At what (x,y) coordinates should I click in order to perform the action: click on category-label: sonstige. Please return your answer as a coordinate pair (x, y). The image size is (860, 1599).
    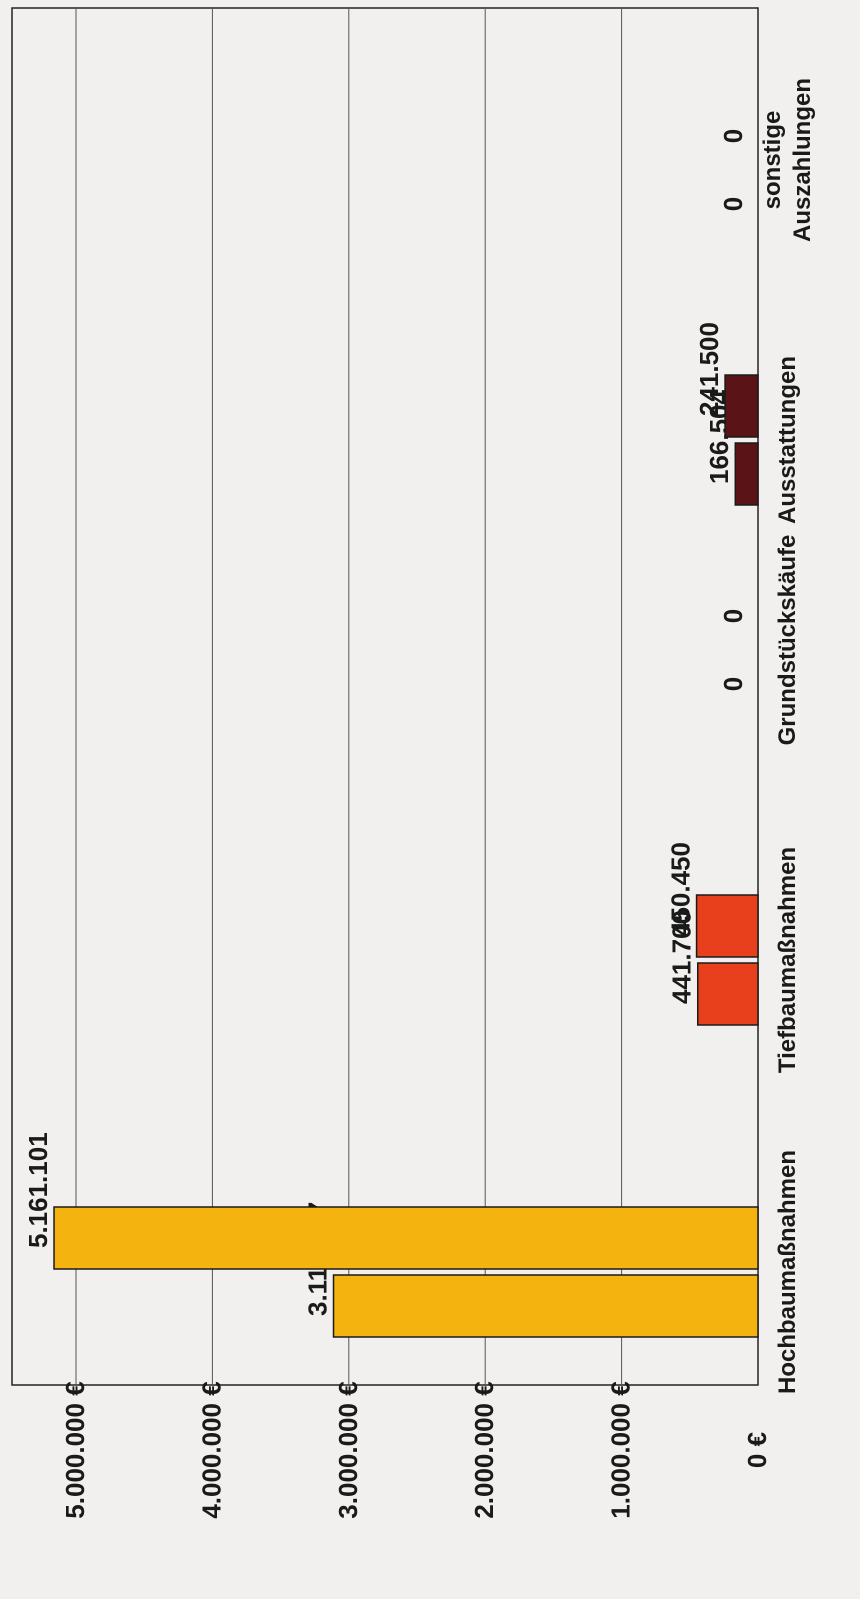
    Looking at the image, I should click on (772, 160).